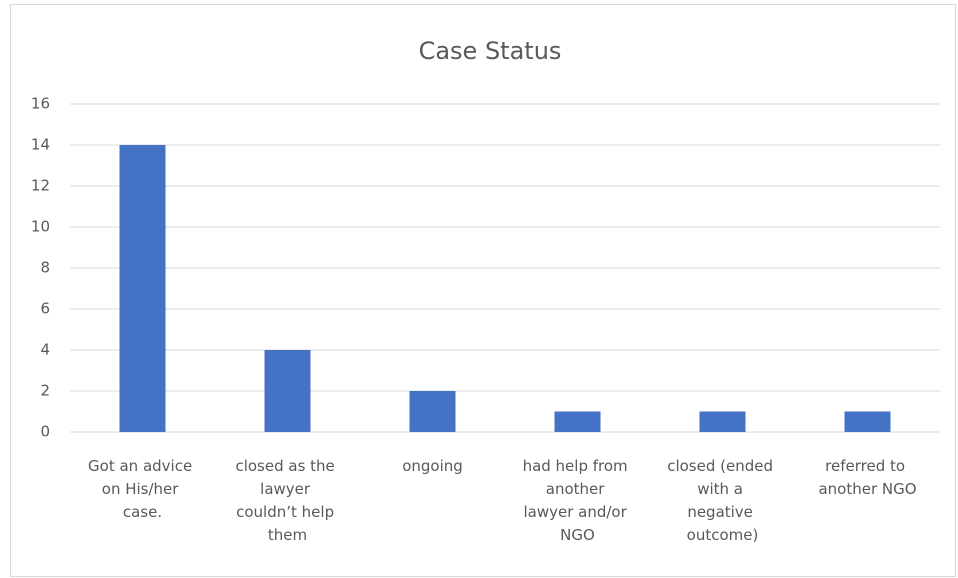  Describe the element at coordinates (45, 432) in the screenshot. I see `y-tick-label: 0` at that location.